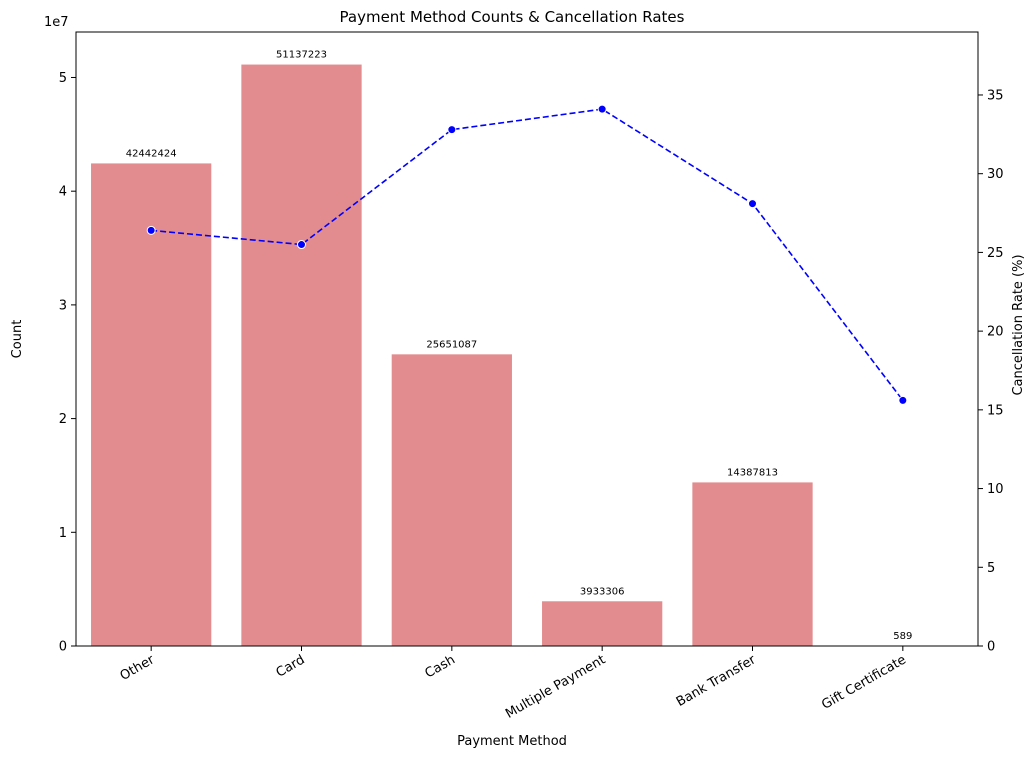 This screenshot has width=1035, height=758. Describe the element at coordinates (864, 682) in the screenshot. I see `x-tick-label-5: Gift Certificate` at that location.